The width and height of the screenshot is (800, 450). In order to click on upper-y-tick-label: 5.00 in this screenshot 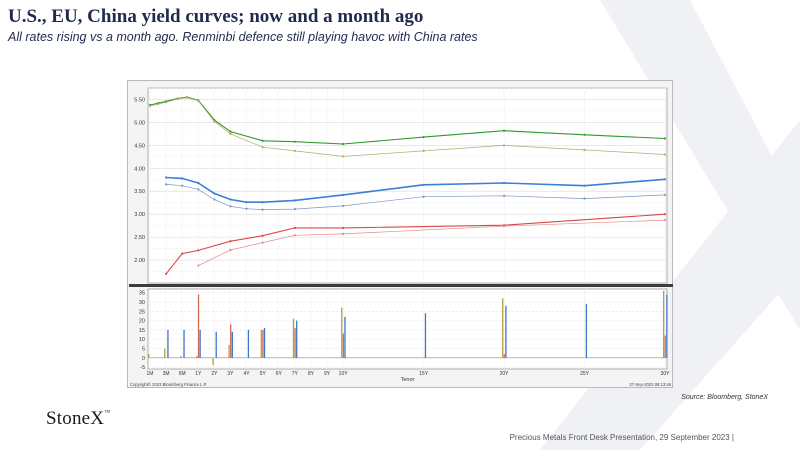, I will do `click(139, 123)`.